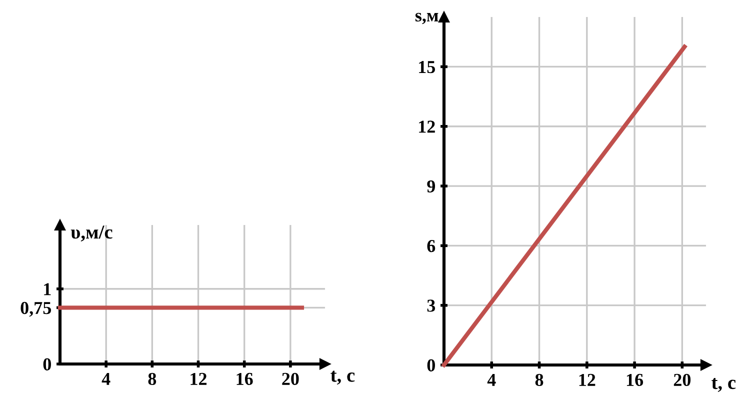  I want to click on y-tick-label: 1, so click(47, 289).